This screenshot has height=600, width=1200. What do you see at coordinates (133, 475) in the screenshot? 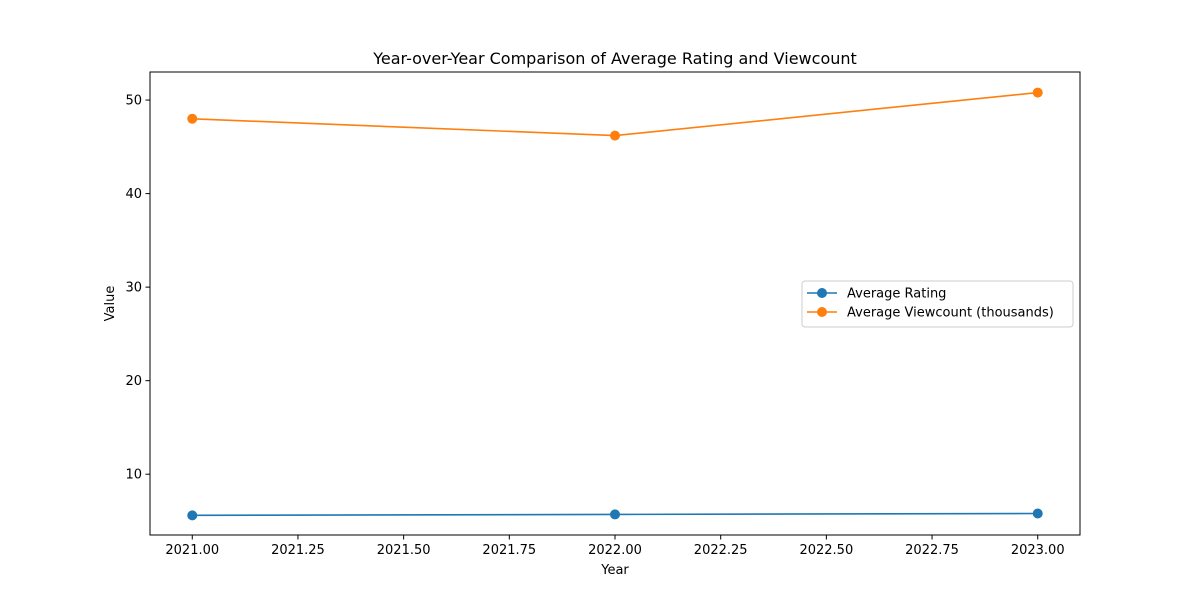
I see `y-tick-label: 10` at bounding box center [133, 475].